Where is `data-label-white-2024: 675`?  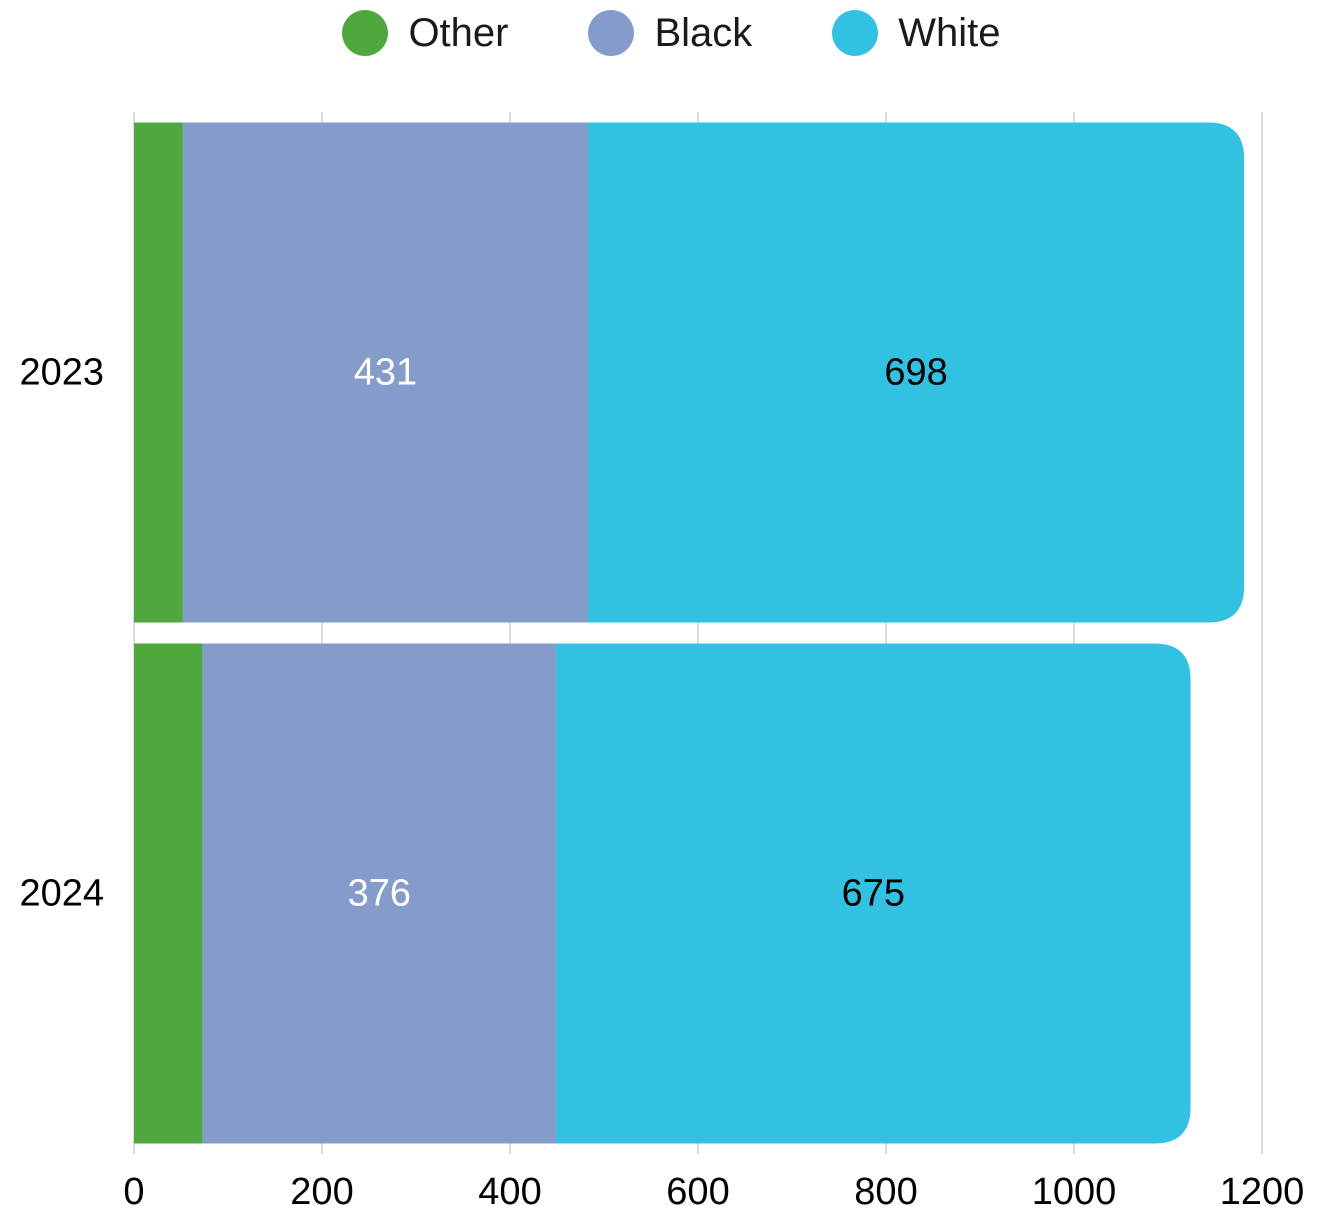 data-label-white-2024: 675 is located at coordinates (873, 894).